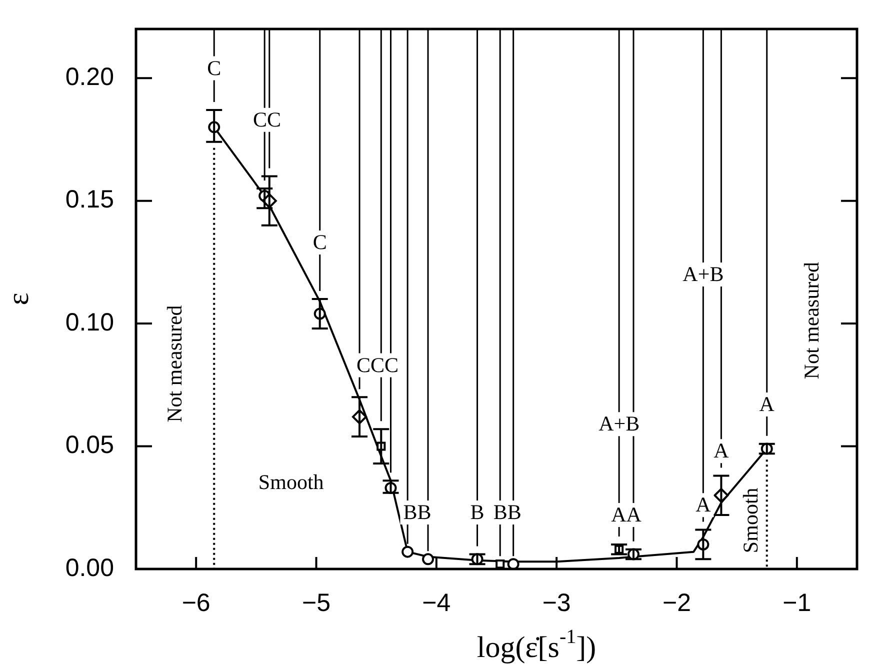  I want to click on y-tick-label: 0.10, so click(89, 322).